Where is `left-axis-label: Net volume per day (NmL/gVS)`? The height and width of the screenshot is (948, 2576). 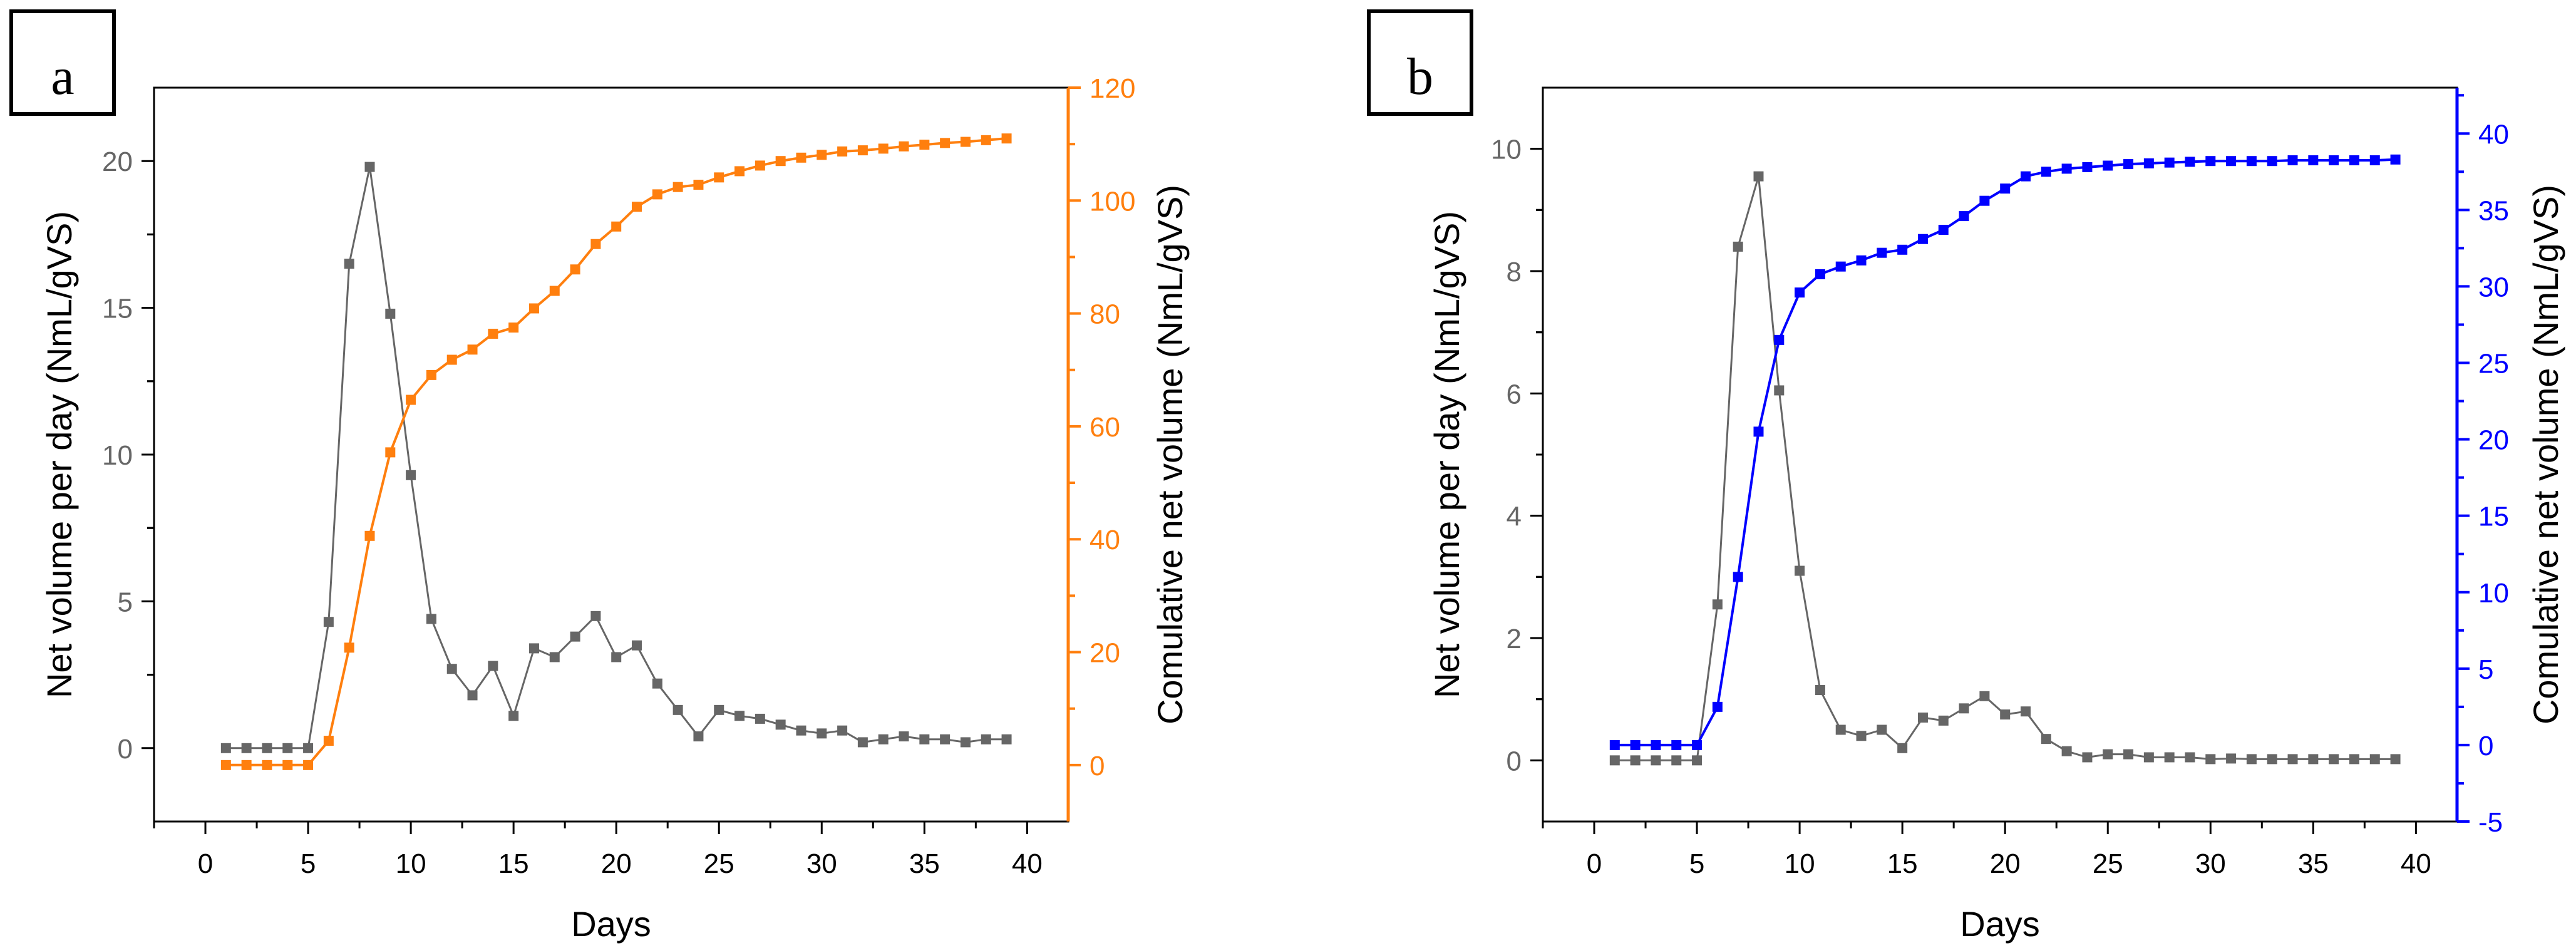 left-axis-label: Net volume per day (NmL/gVS) is located at coordinates (1447, 454).